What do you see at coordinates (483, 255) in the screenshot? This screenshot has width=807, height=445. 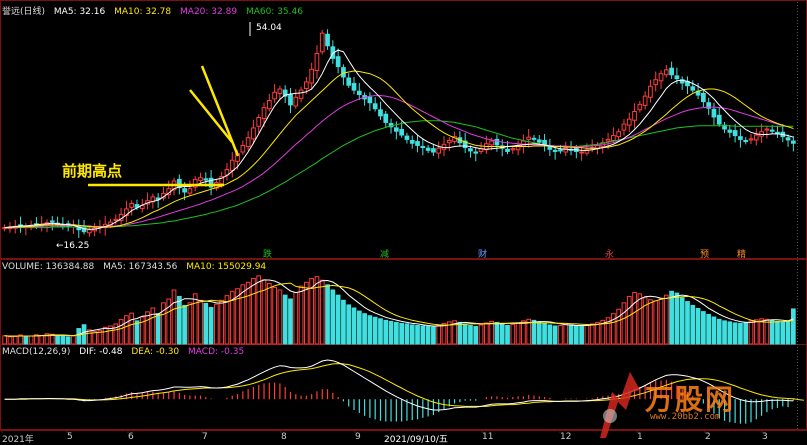 I see `event-tag-cai: 财` at bounding box center [483, 255].